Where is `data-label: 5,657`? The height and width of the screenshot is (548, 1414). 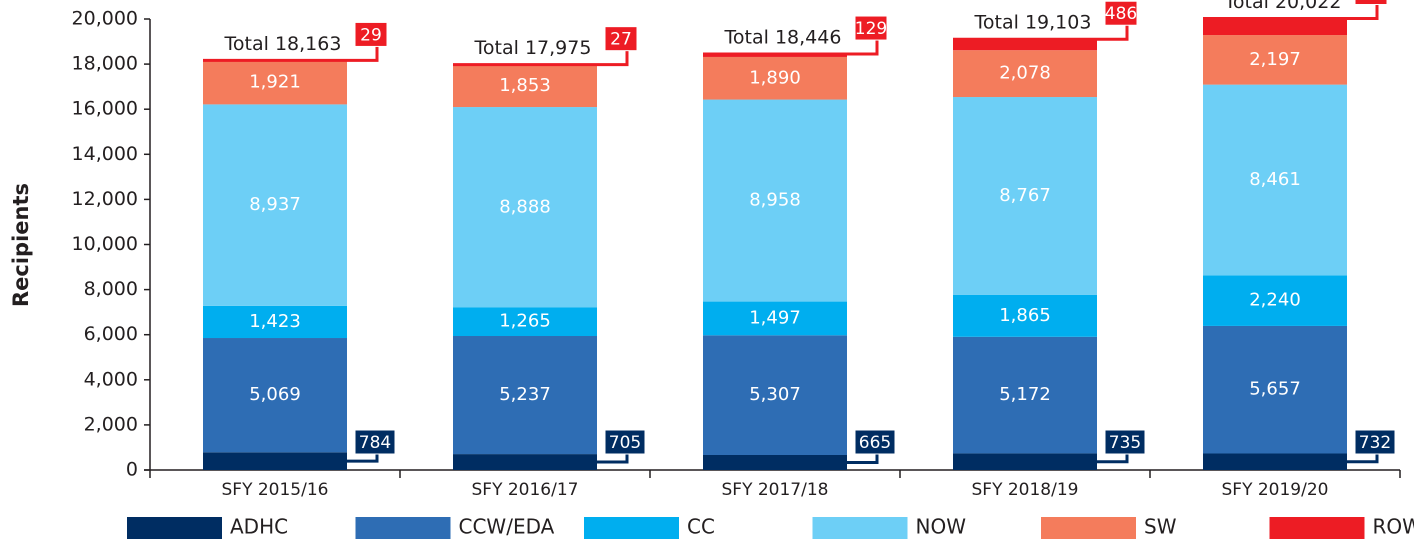 data-label: 5,657 is located at coordinates (1275, 389).